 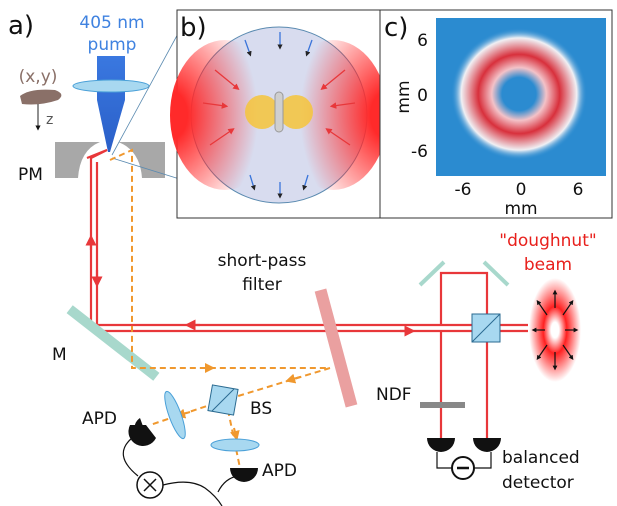 I want to click on stage-label: (x,y), so click(x=38, y=77).